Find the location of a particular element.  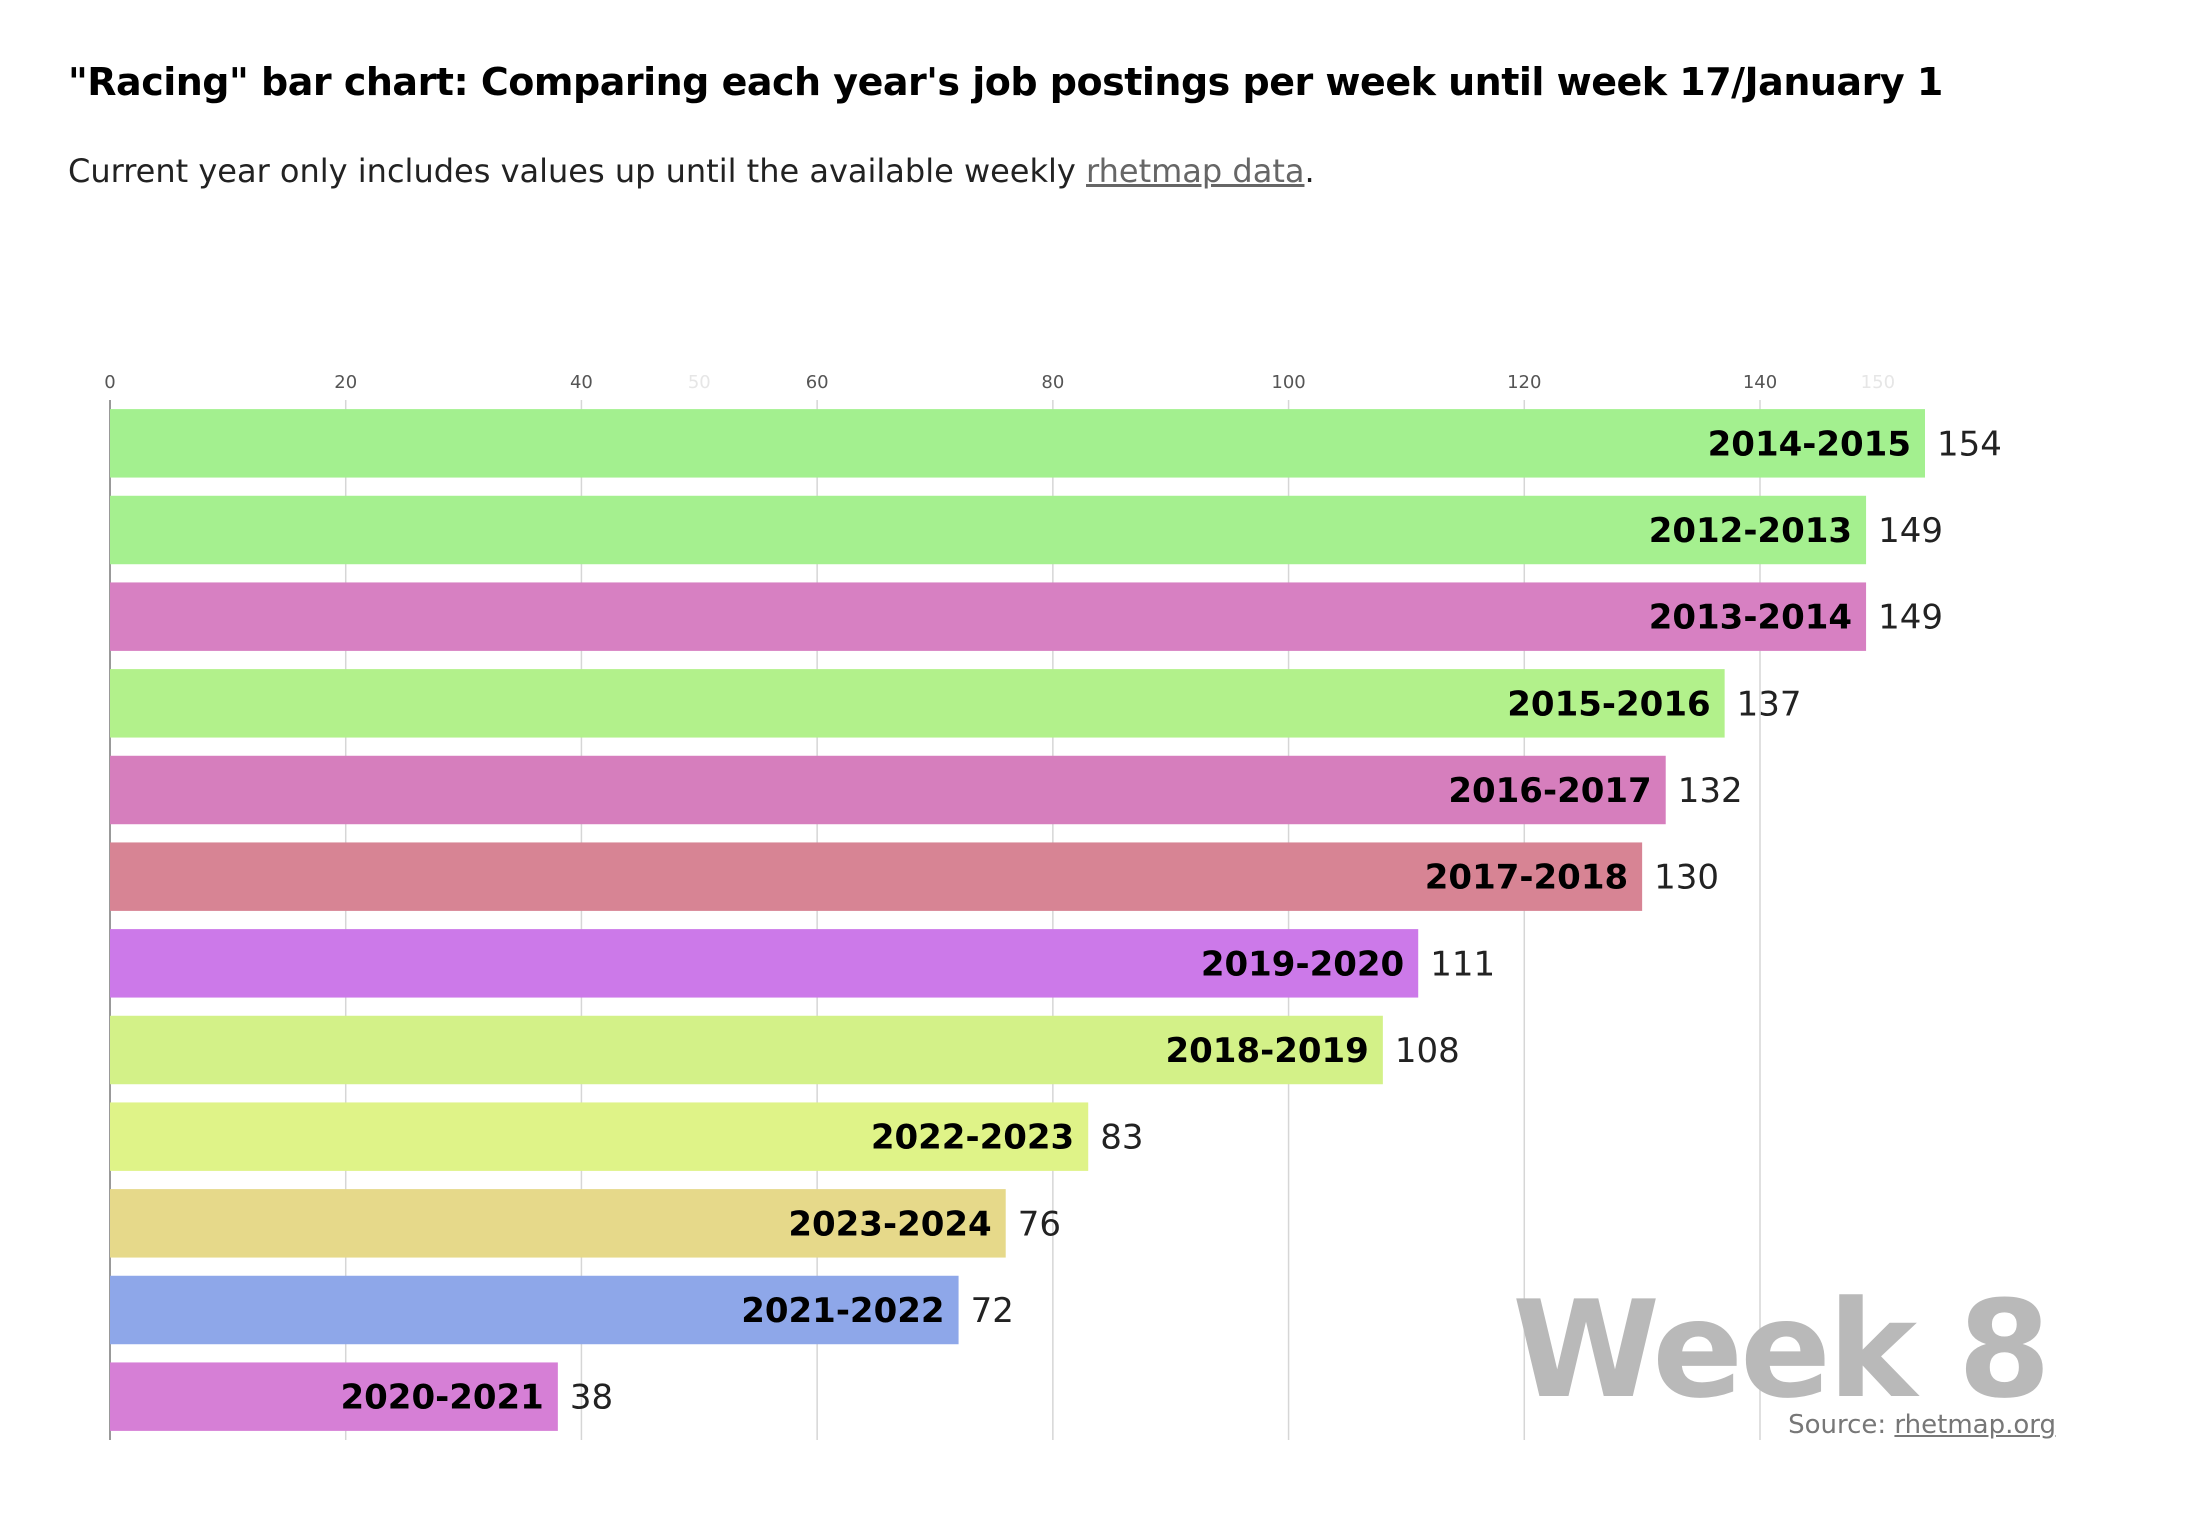

value-label-2017-2018: 130 is located at coordinates (1686, 878).